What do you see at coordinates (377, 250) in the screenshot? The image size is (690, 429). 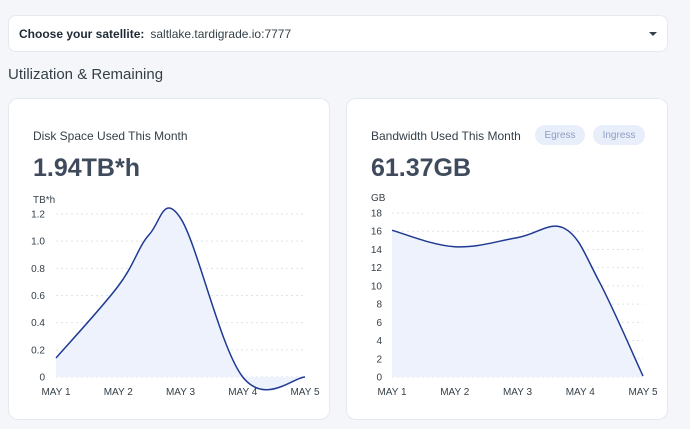 I see `y-tick-label: 14` at bounding box center [377, 250].